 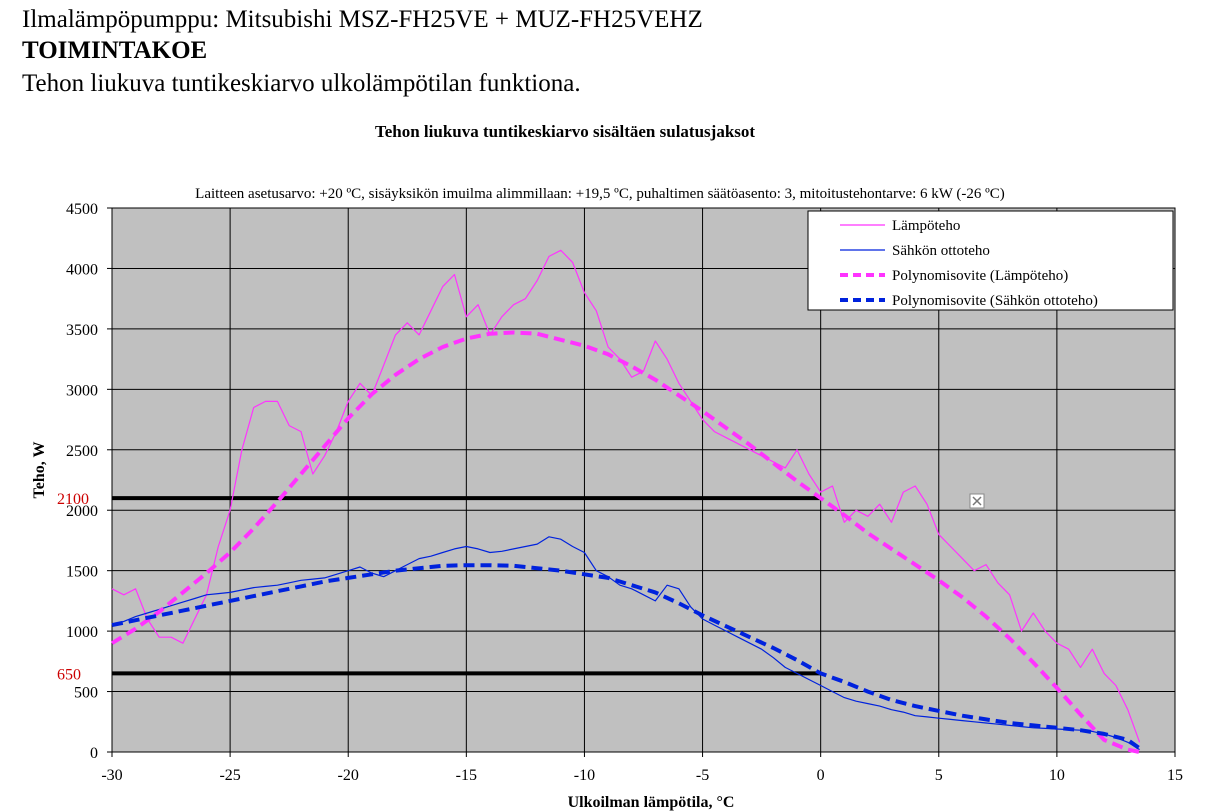 I want to click on y-tick-label: 500, so click(x=86, y=693).